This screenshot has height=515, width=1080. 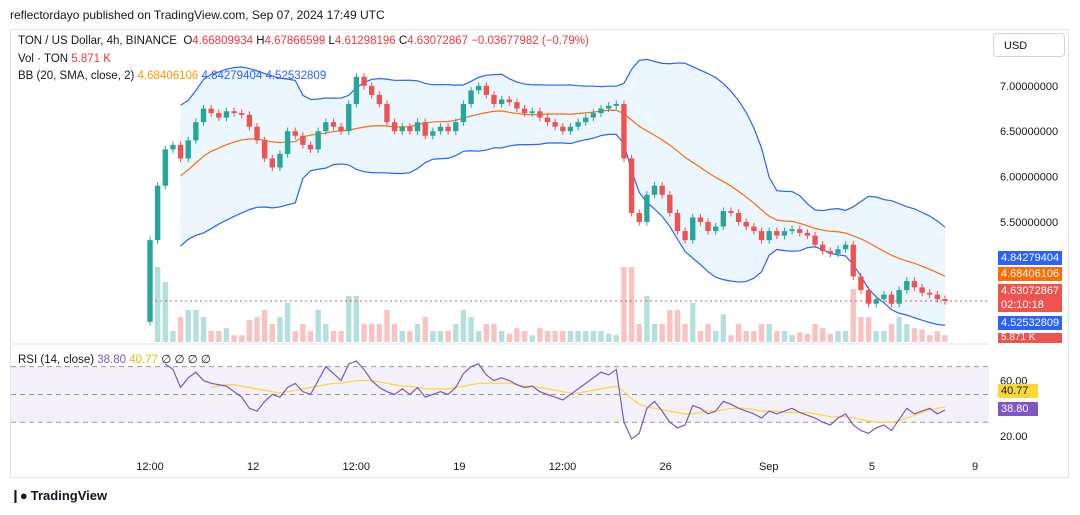 What do you see at coordinates (144, 360) in the screenshot?
I see `rsi-ma-legend-value: 40.77` at bounding box center [144, 360].